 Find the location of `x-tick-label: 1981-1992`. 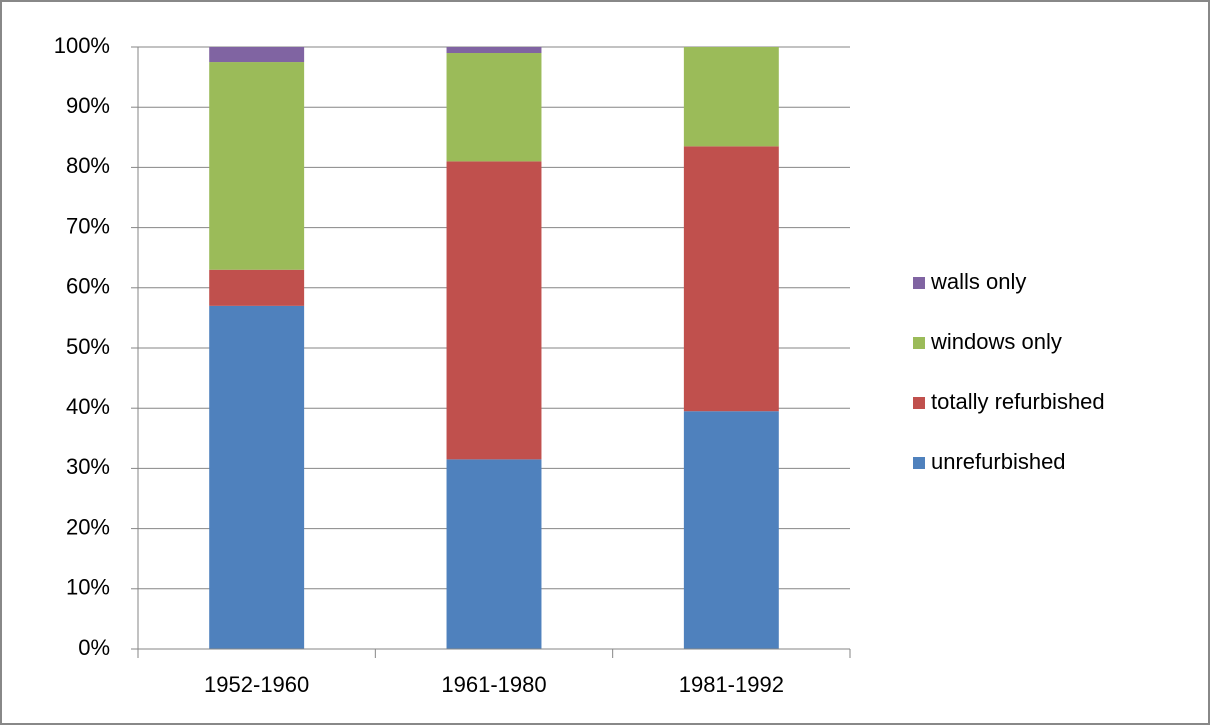

x-tick-label: 1981-1992 is located at coordinates (731, 684).